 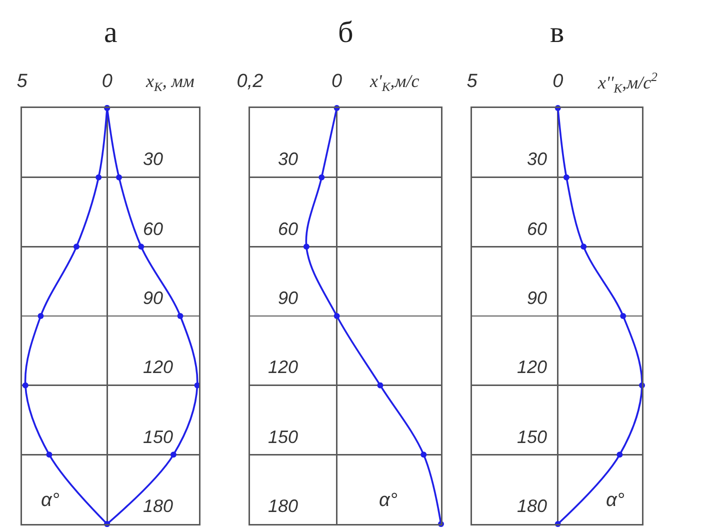 What do you see at coordinates (170, 82) in the screenshot?
I see `x-axis-title: x$_{К}$, мм` at bounding box center [170, 82].